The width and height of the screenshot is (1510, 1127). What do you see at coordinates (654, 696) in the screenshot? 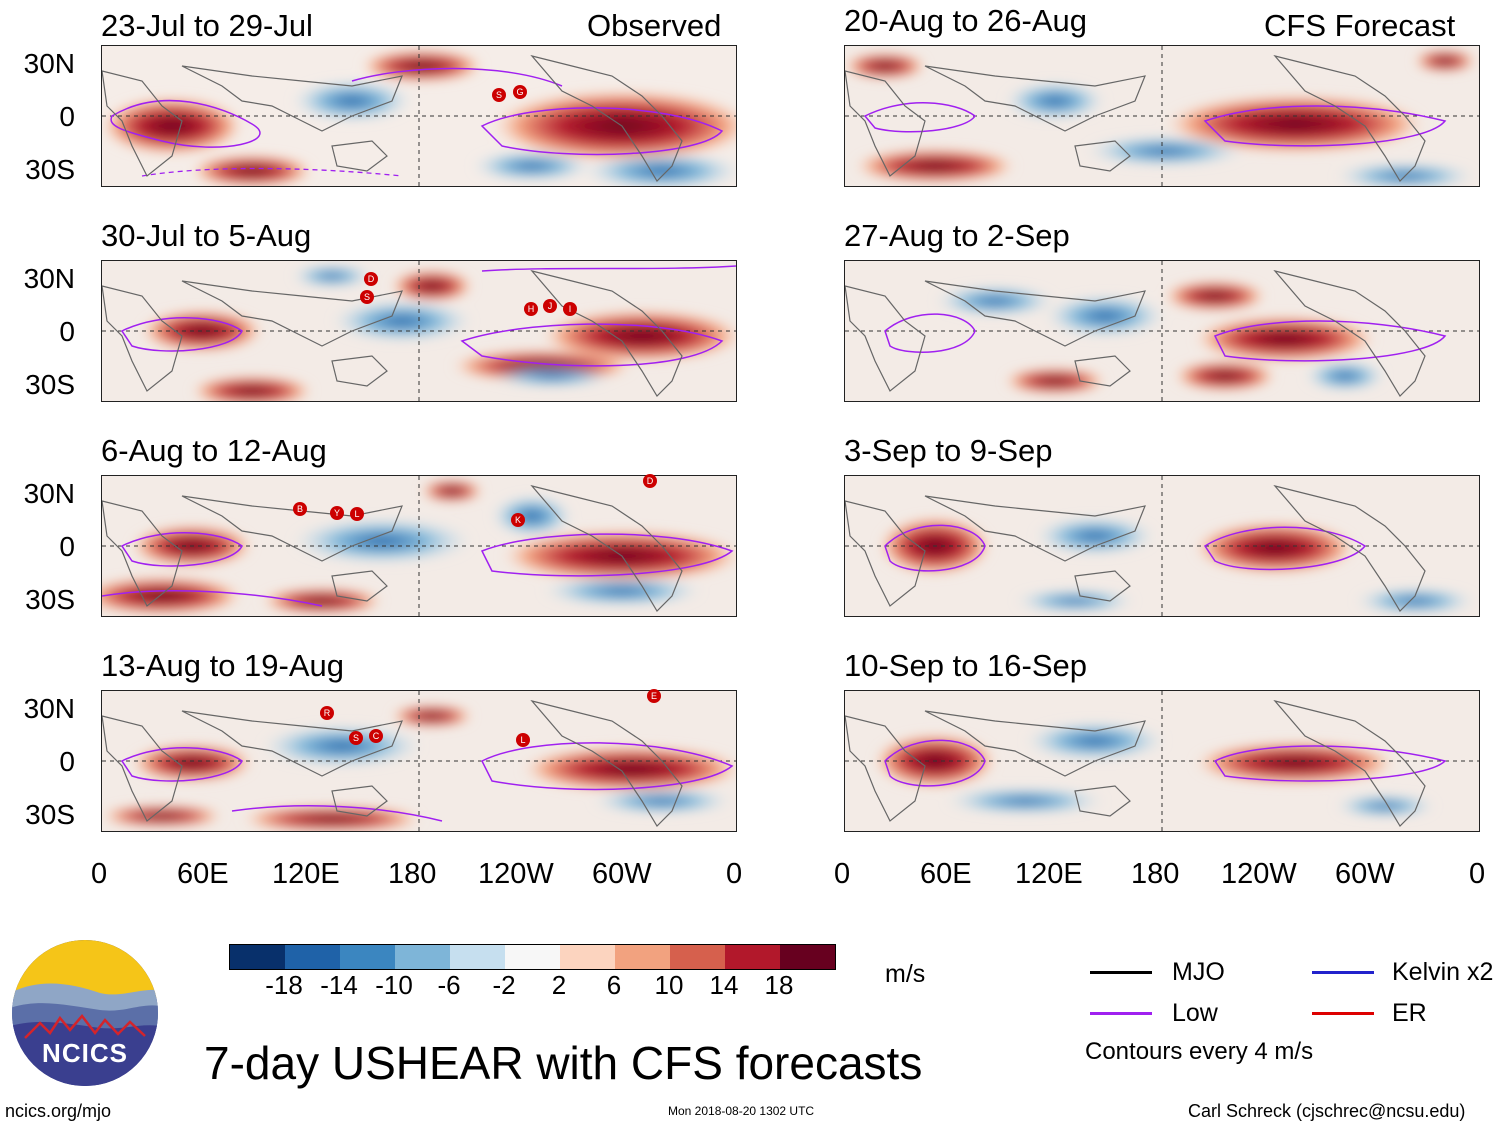
I see `storm-marker: E` at bounding box center [654, 696].